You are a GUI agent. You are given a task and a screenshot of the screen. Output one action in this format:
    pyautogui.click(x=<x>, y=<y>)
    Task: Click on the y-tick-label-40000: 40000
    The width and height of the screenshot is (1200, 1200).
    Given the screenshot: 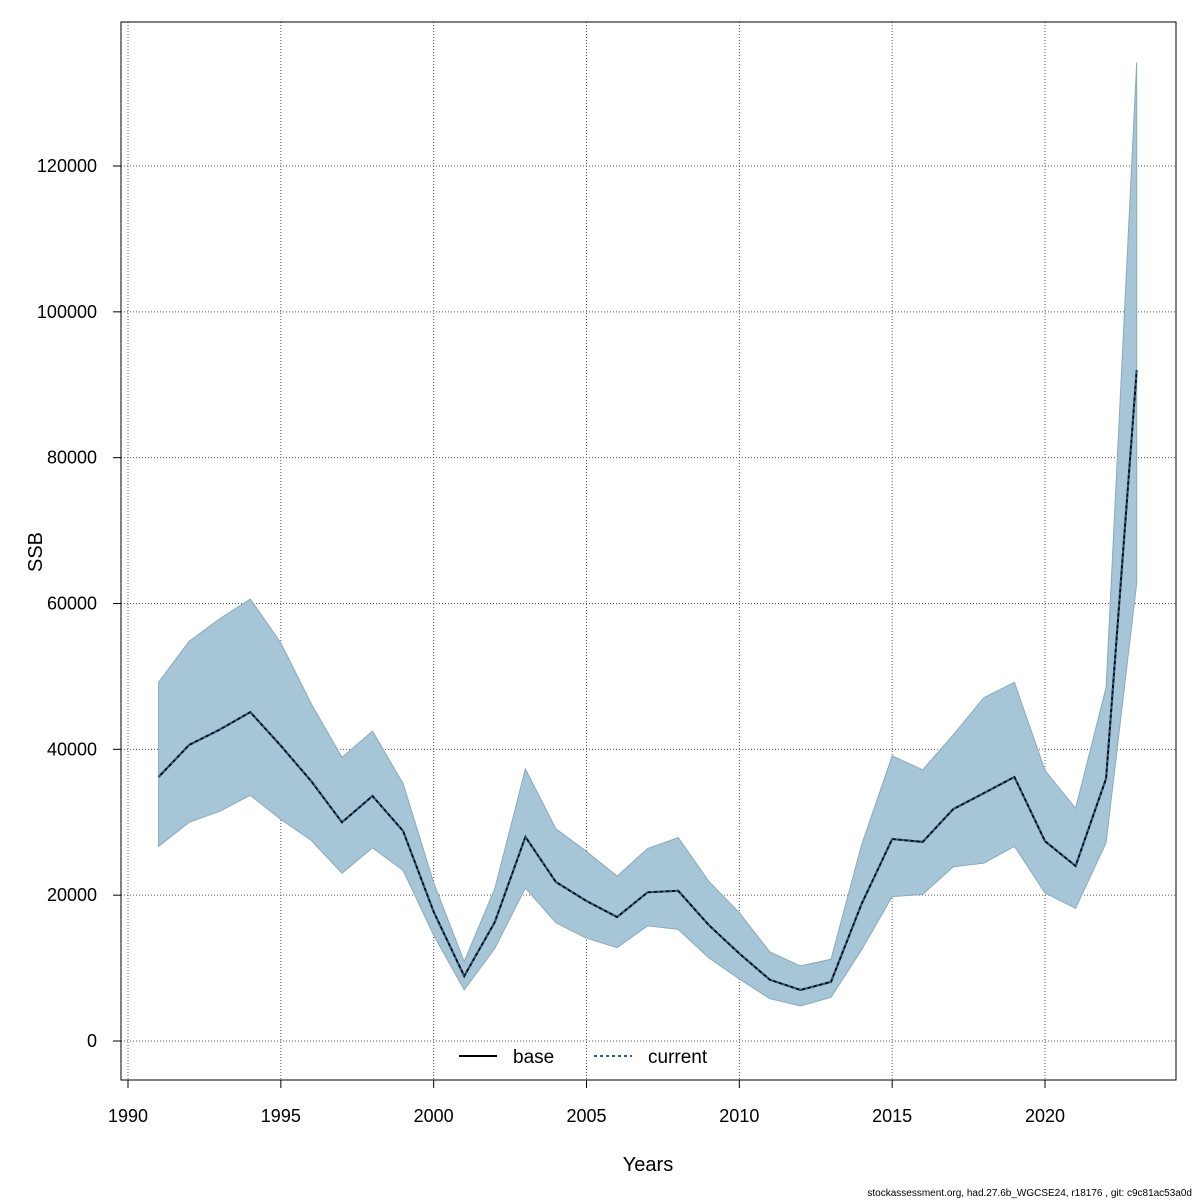 What is the action you would take?
    pyautogui.click(x=72, y=749)
    